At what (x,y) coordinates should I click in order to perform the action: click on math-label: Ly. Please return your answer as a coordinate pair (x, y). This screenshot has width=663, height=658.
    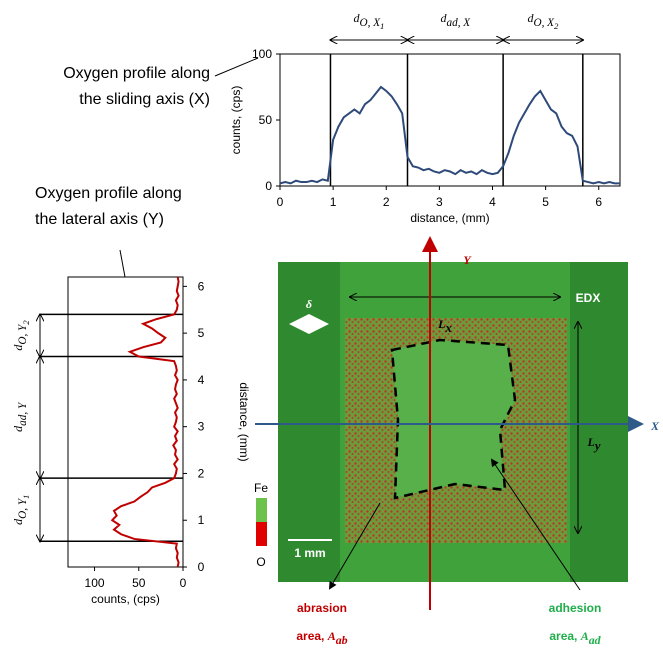
    Looking at the image, I should click on (594, 444).